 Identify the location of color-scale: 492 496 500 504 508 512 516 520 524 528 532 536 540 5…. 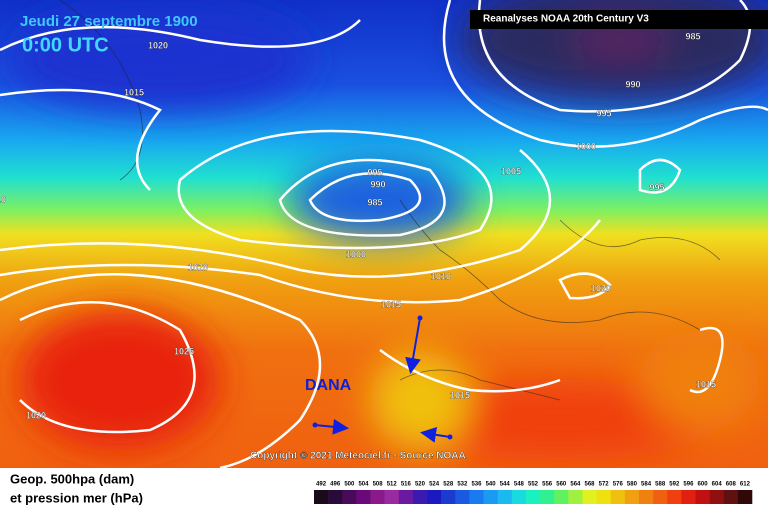
(533, 493).